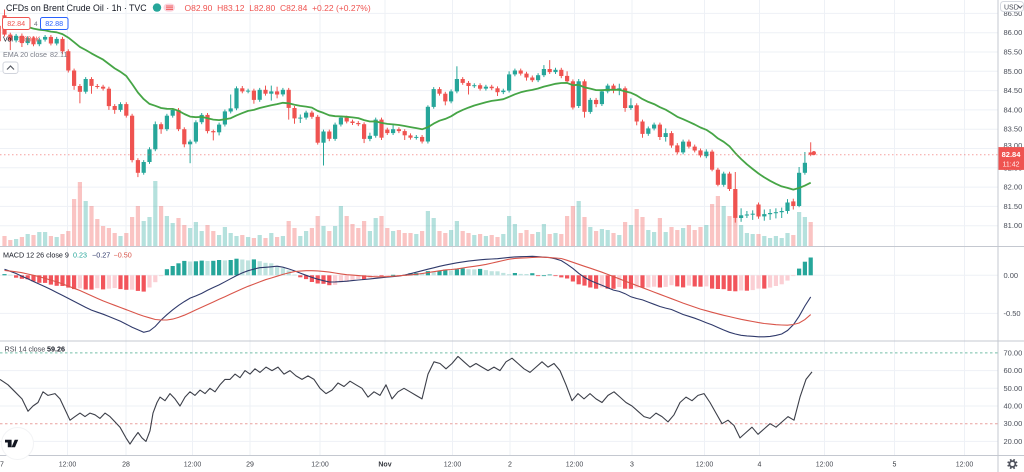 The height and width of the screenshot is (472, 1024). Describe the element at coordinates (1013, 90) in the screenshot. I see `svg-text: 84.50` at that location.